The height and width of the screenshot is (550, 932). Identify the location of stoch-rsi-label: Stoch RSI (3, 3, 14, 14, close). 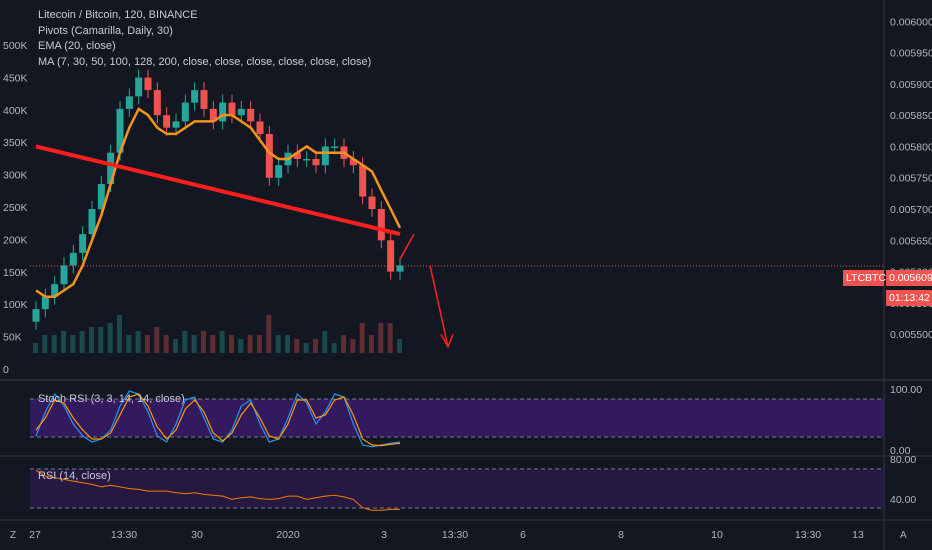
(111, 399).